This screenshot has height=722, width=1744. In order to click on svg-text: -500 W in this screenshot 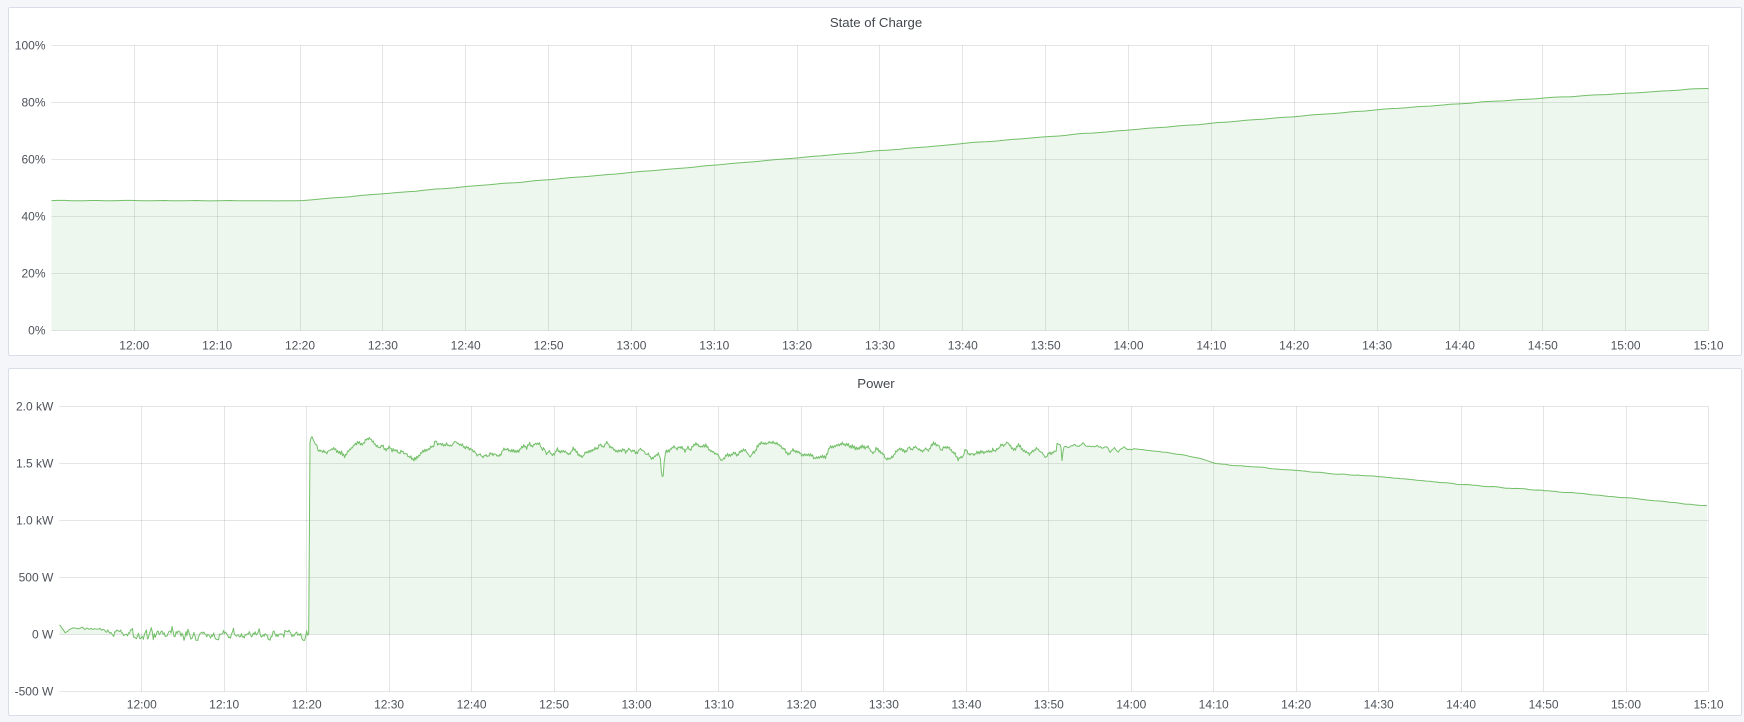, I will do `click(34, 692)`.